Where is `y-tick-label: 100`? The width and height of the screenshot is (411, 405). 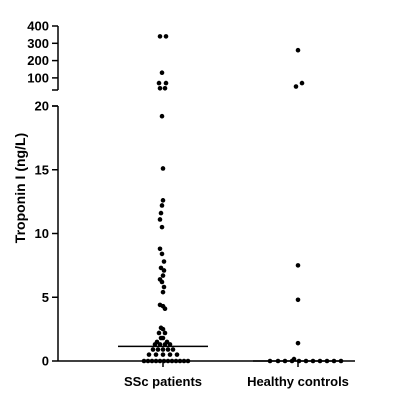
y-tick-label: 100 is located at coordinates (38, 77).